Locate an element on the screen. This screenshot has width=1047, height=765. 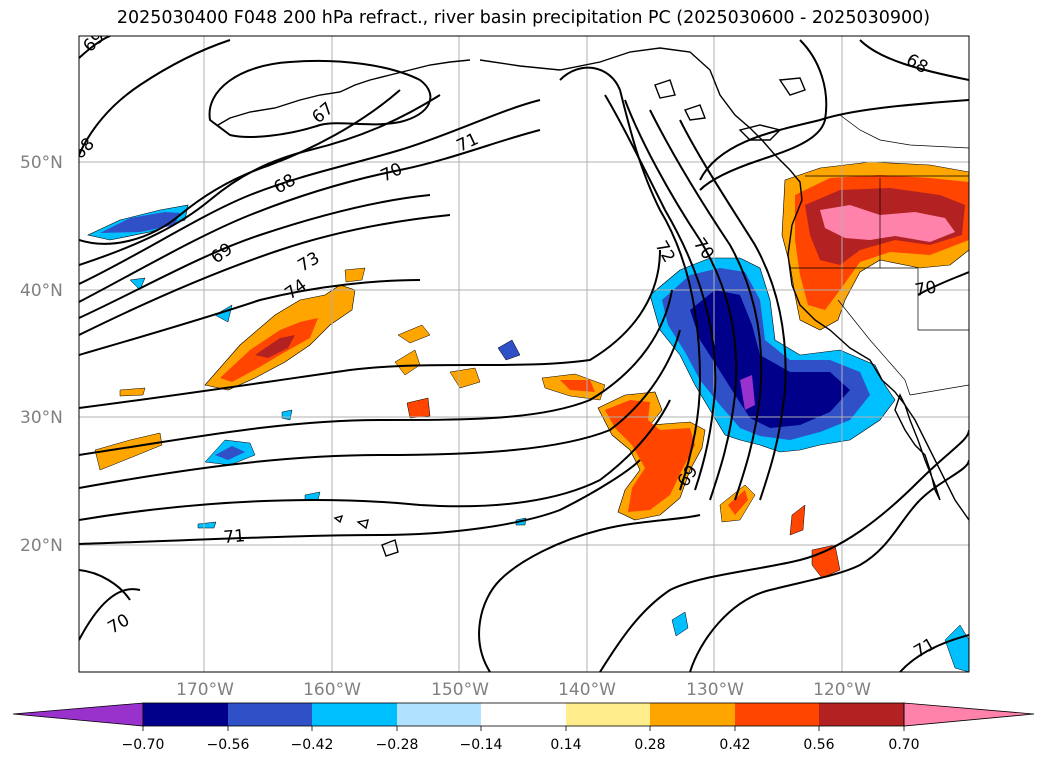
colorbar-tick-label: 0.28 is located at coordinates (650, 745).